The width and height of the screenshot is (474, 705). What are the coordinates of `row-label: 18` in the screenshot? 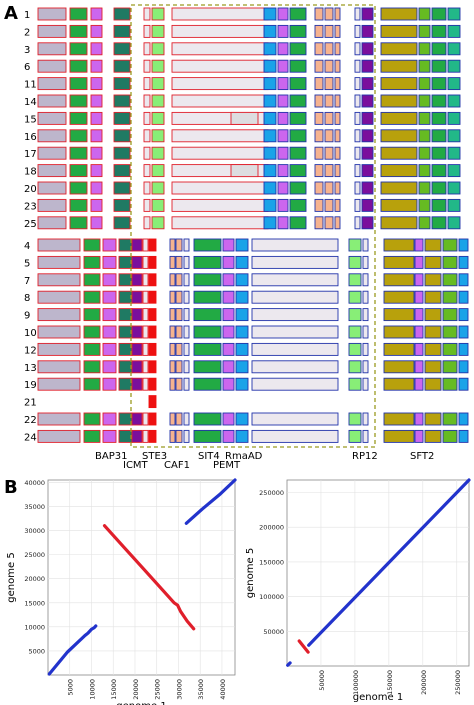 It's located at (30, 172).